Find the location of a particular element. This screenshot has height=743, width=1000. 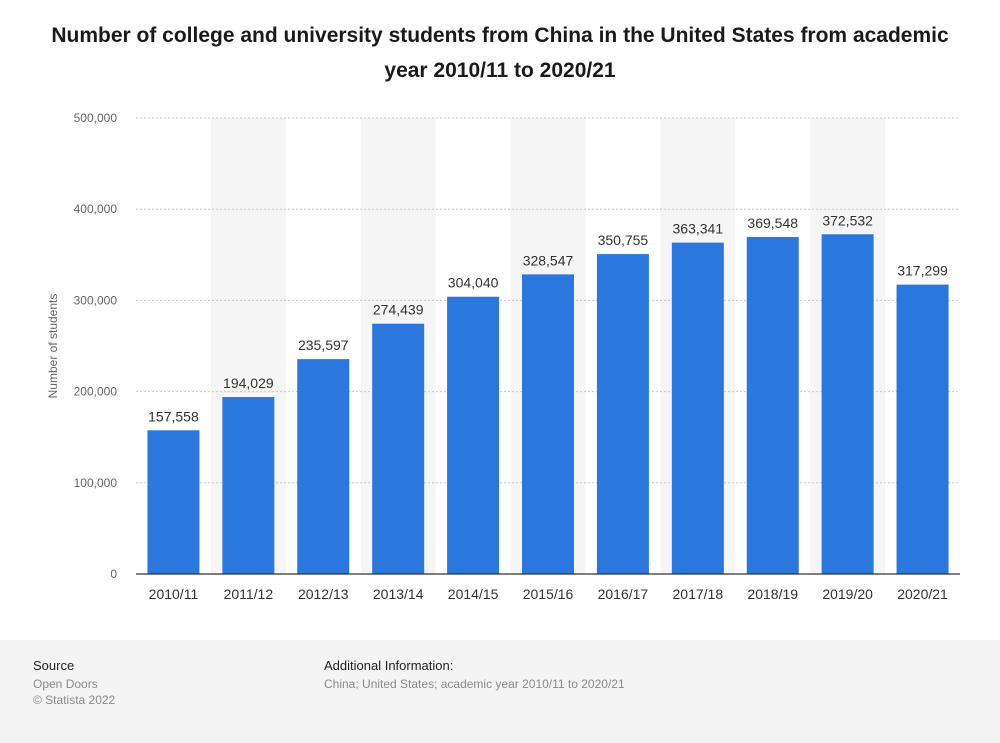

y-tick-label: 300,000 is located at coordinates (96, 300).